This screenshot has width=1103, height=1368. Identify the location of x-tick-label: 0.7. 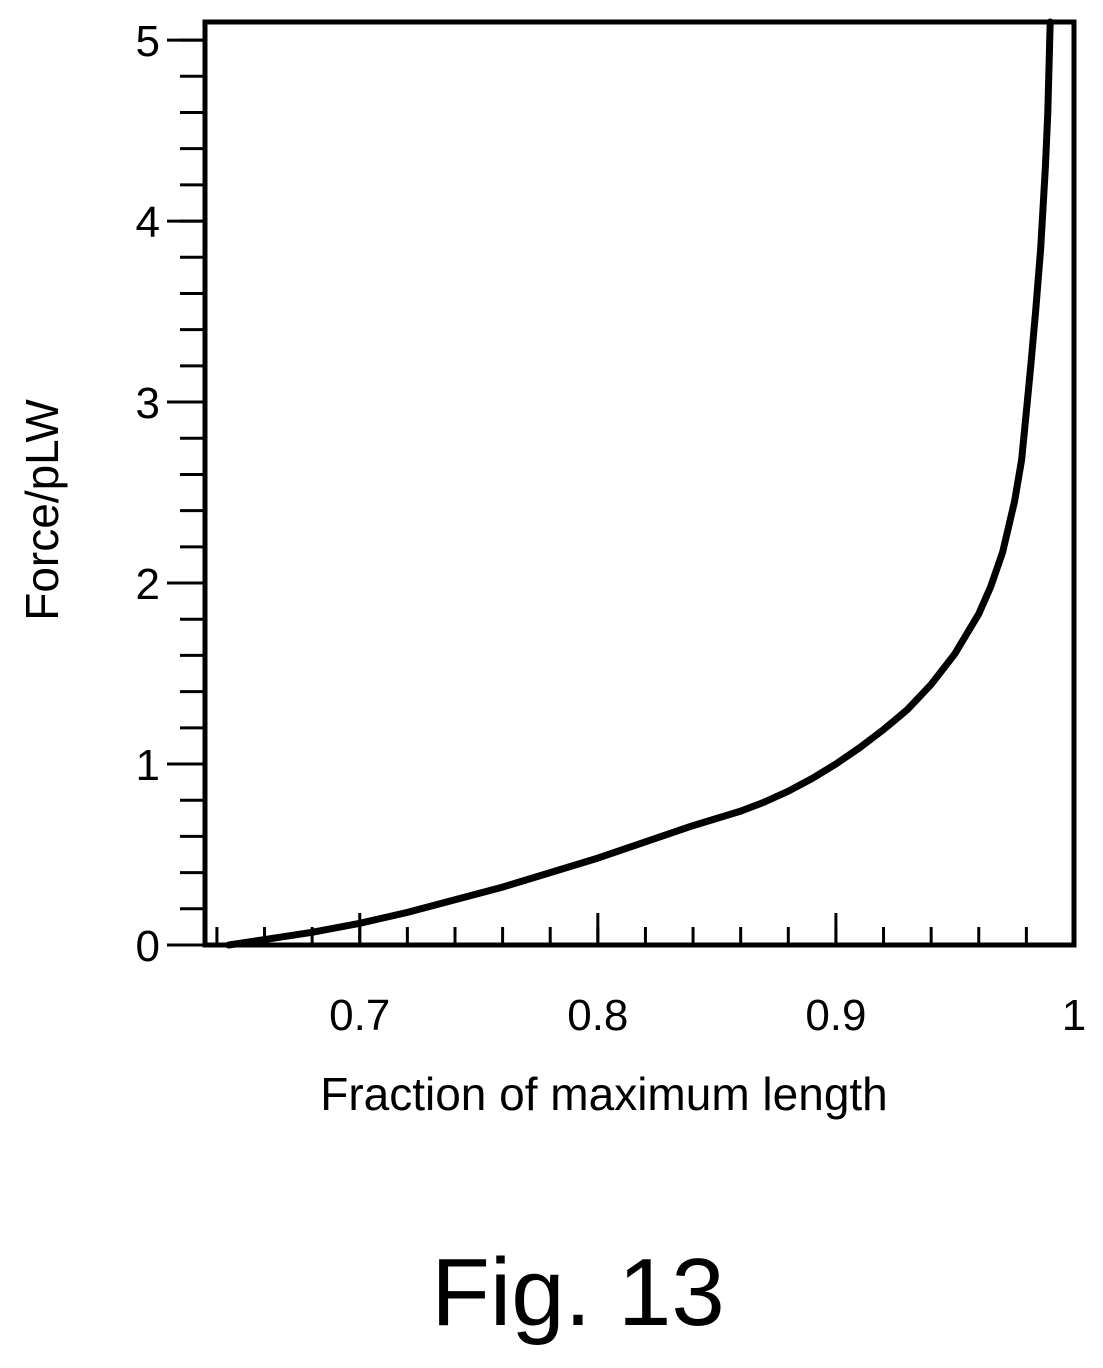
(359, 1015).